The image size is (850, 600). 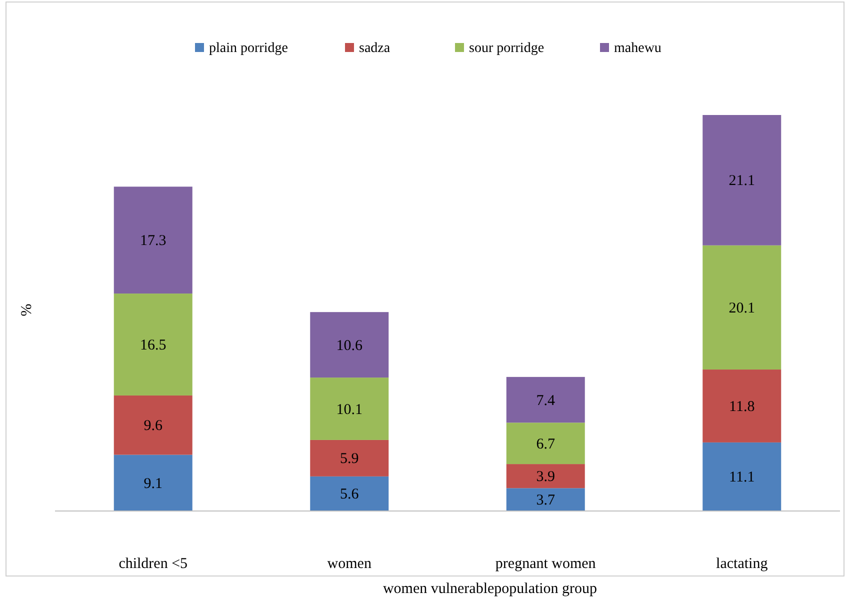 I want to click on data-label: 17.3, so click(x=153, y=241).